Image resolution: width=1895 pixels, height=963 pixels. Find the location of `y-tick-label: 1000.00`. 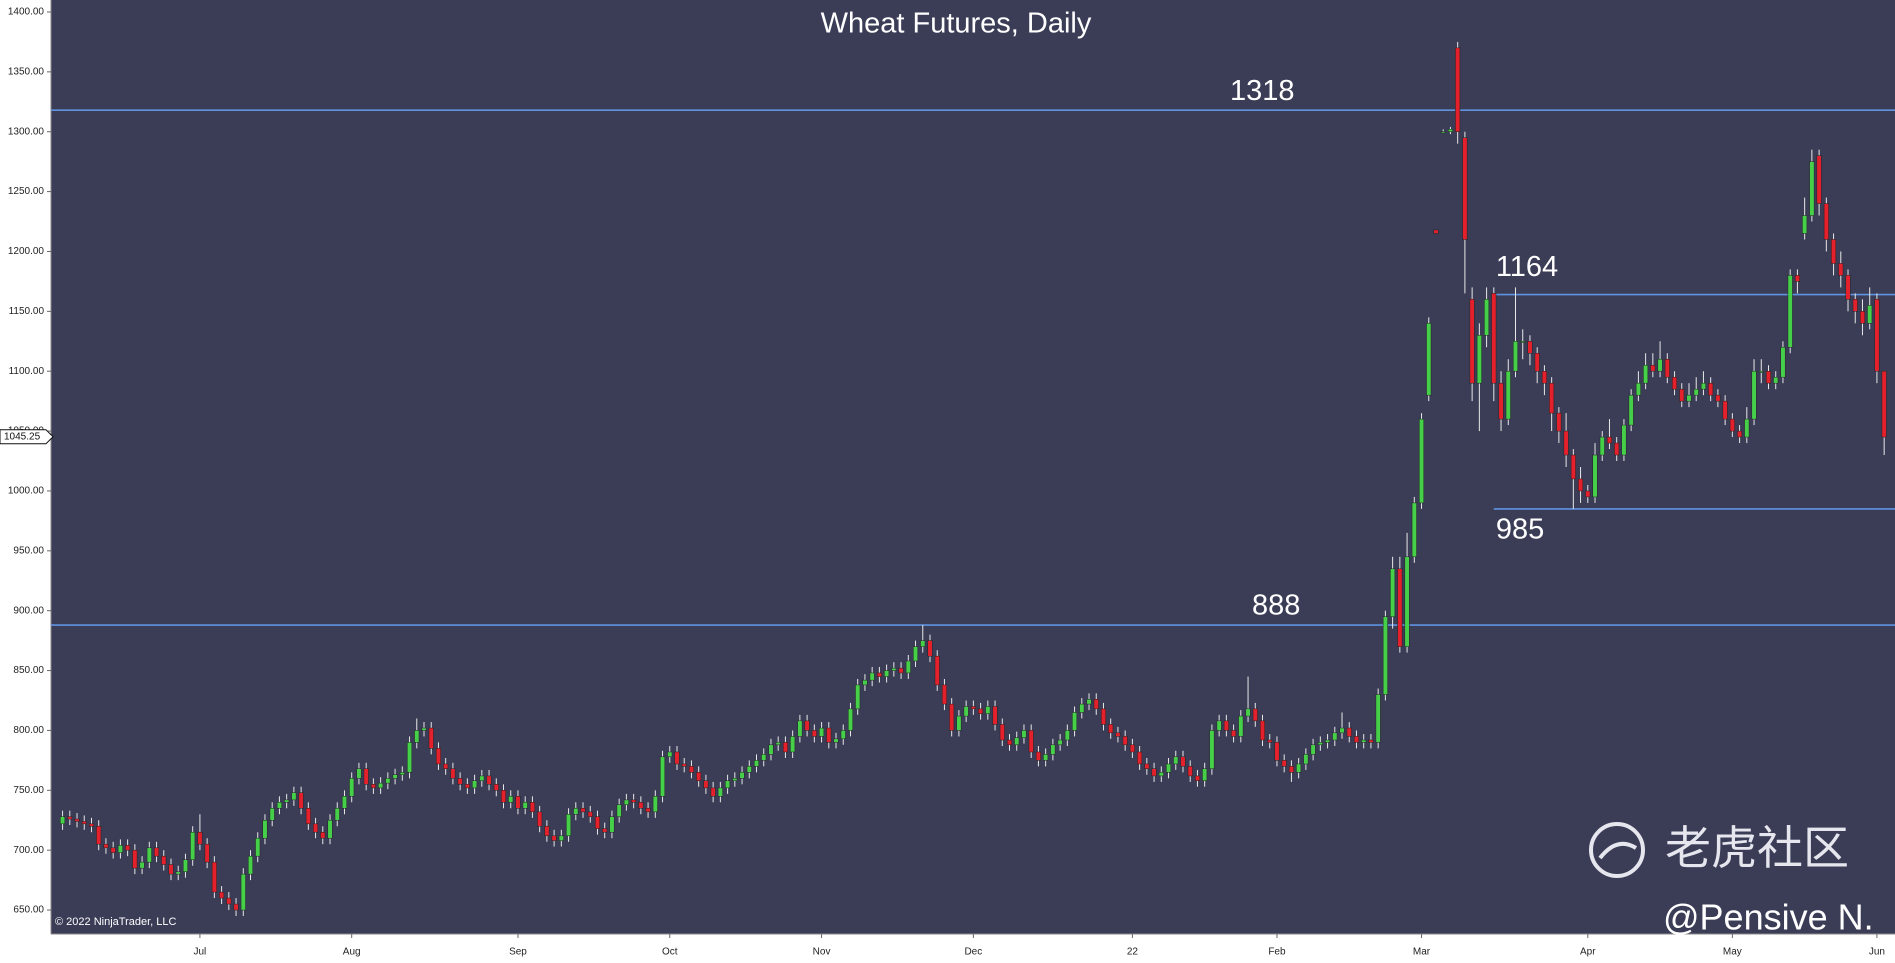

y-tick-label: 1000.00 is located at coordinates (26, 491).